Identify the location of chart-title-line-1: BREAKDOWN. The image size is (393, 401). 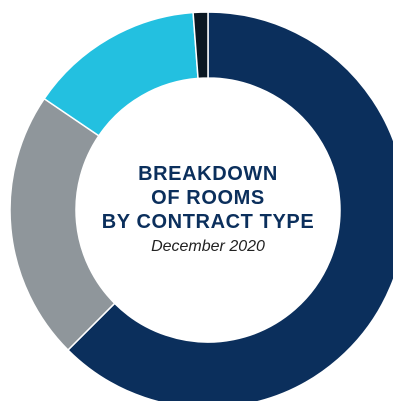
(208, 174).